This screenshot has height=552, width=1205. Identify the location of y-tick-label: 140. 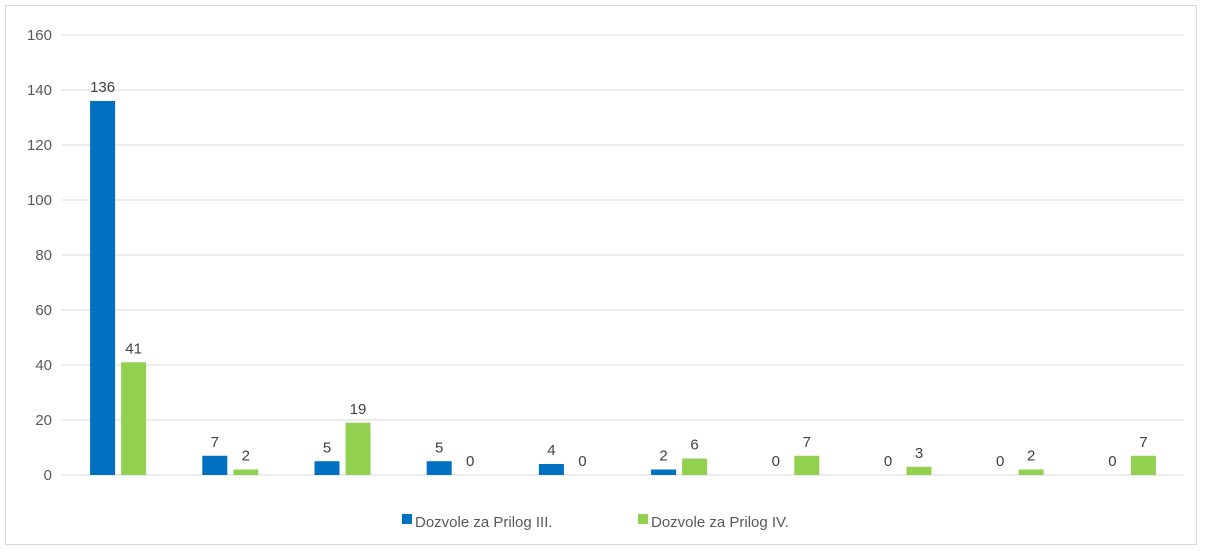
(39, 90).